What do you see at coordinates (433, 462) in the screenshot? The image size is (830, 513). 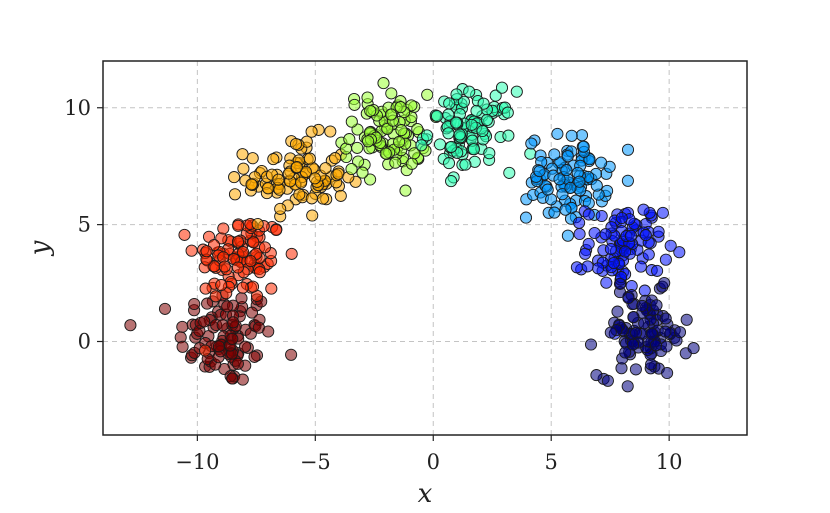 I see `x-tick-label: 0` at bounding box center [433, 462].